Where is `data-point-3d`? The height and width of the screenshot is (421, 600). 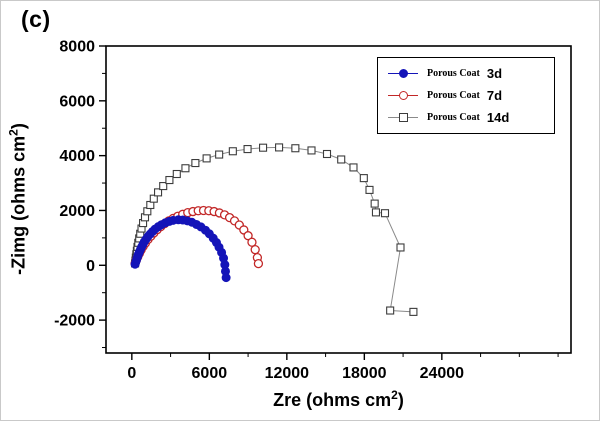
data-point-3d is located at coordinates (226, 278).